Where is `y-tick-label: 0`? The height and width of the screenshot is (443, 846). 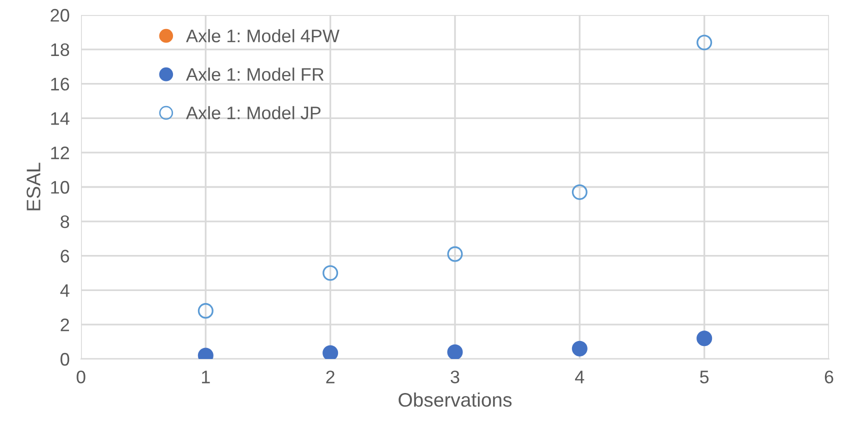 y-tick-label: 0 is located at coordinates (65, 359).